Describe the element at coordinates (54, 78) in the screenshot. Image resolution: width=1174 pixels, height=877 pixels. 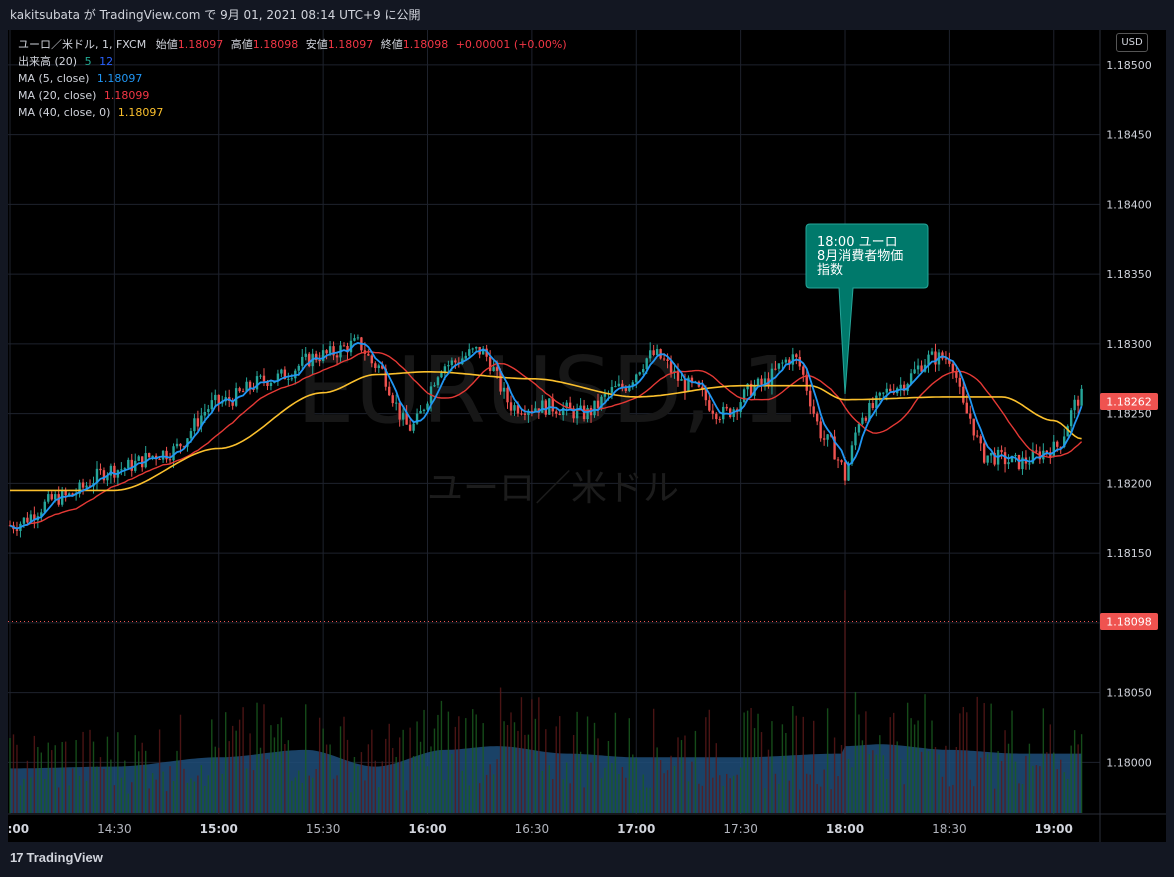
I see `legend-ma5-label: MA (5, close)` at that location.